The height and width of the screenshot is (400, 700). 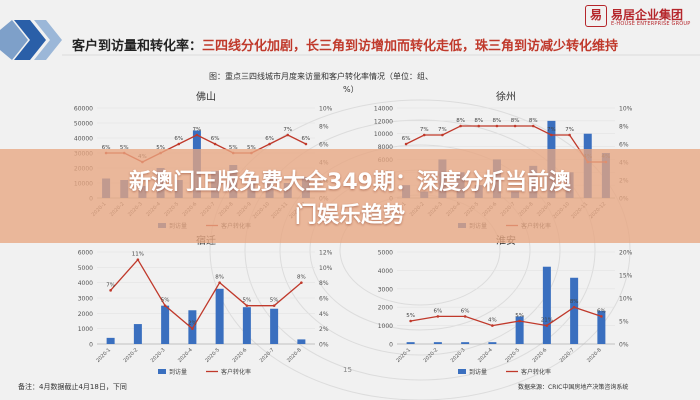 I want to click on x-tick-label: 2020-4, so click(x=485, y=355).